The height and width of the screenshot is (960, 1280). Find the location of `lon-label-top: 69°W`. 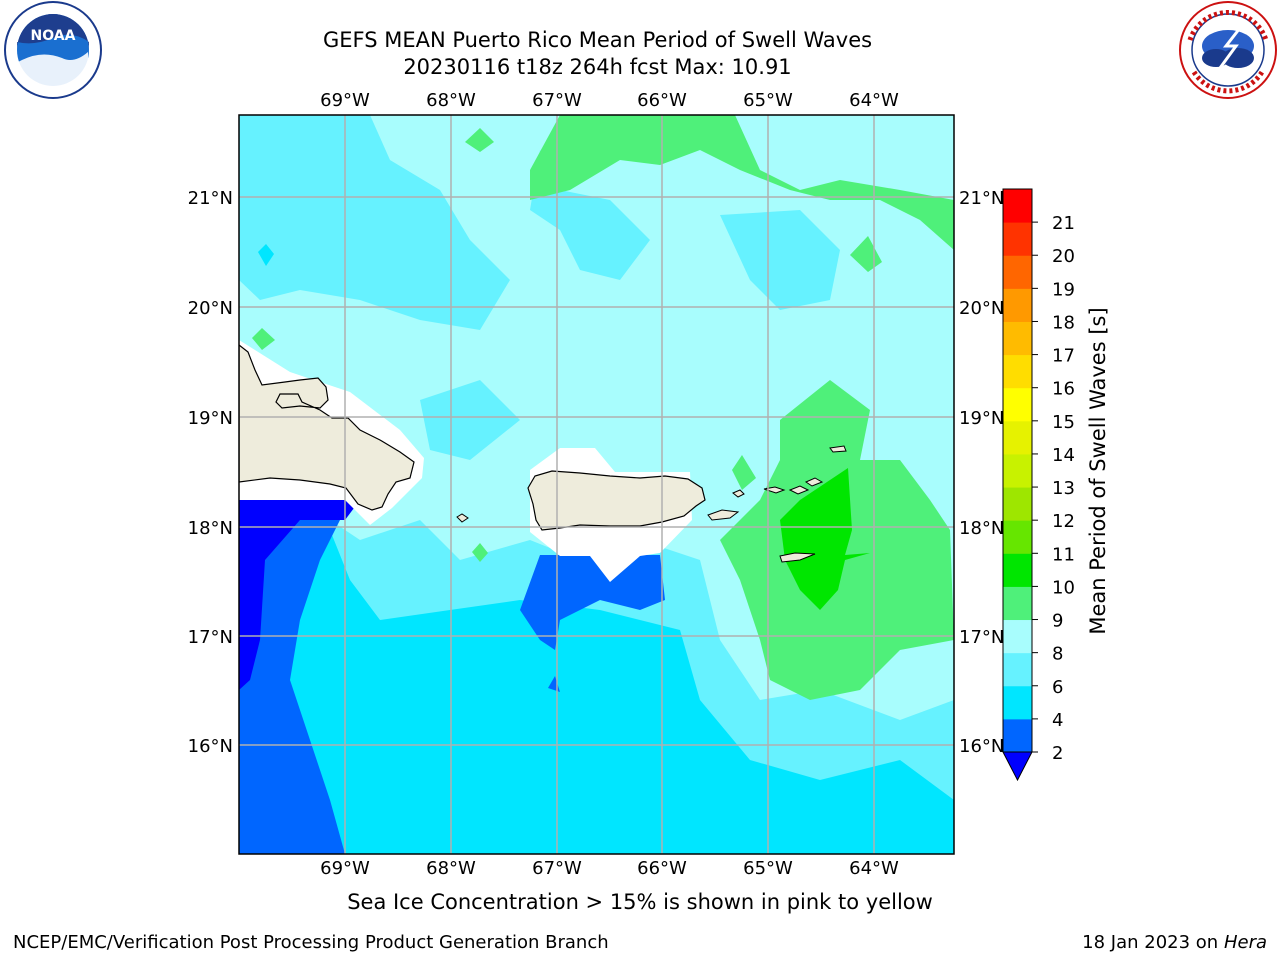

lon-label-top: 69°W is located at coordinates (345, 100).